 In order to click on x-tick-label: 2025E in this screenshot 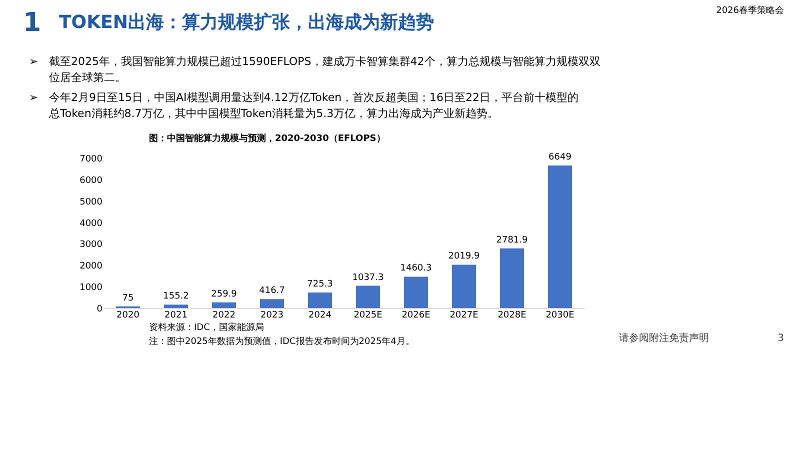, I will do `click(368, 315)`.